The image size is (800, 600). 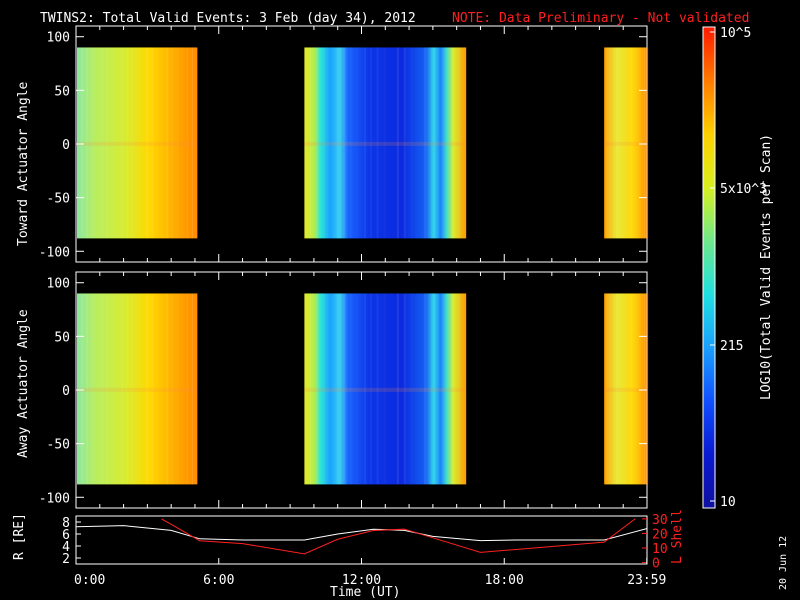 What do you see at coordinates (660, 549) in the screenshot?
I see `lshell-tick-label: 10` at bounding box center [660, 549].